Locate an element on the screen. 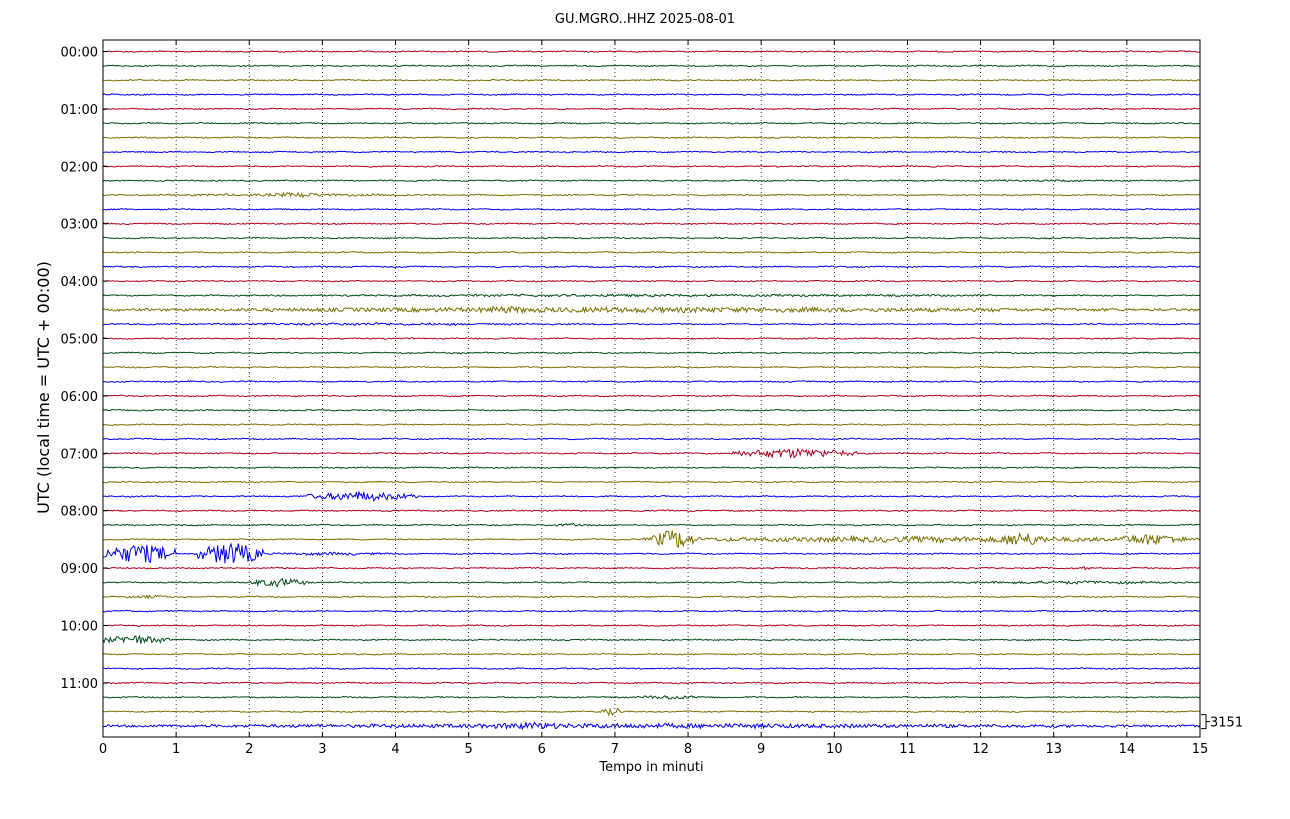 This screenshot has width=1290, height=819. scale-bracket is located at coordinates (1205, 722).